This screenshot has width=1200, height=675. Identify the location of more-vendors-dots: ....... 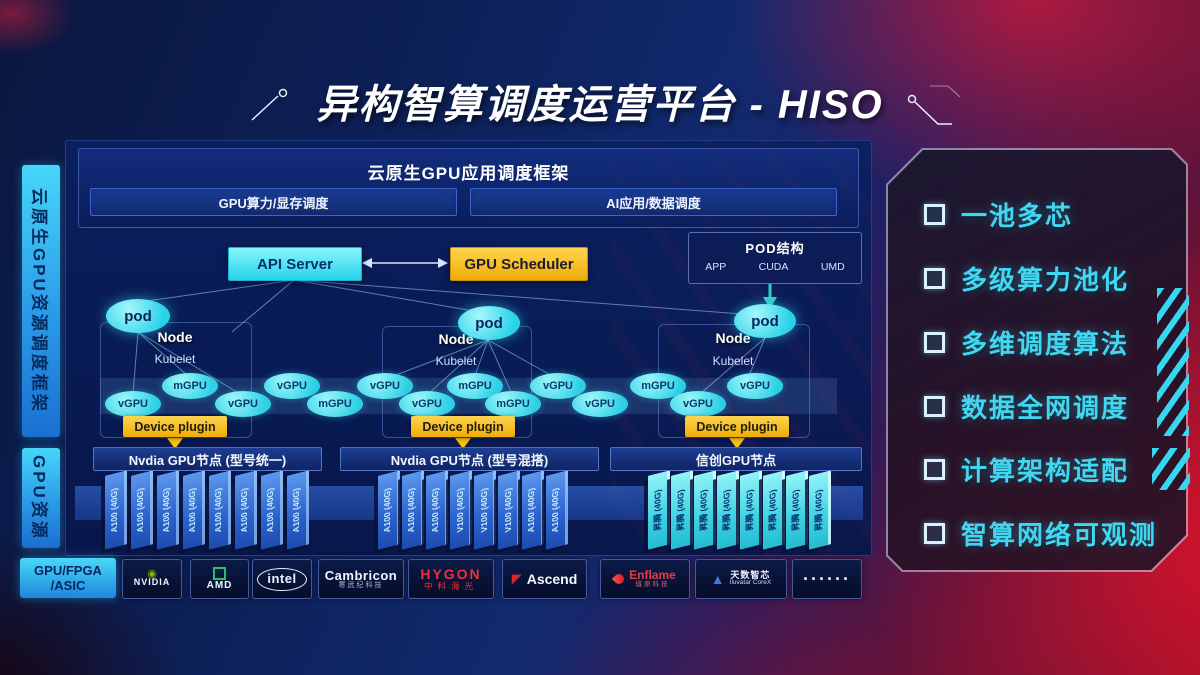
(826, 573).